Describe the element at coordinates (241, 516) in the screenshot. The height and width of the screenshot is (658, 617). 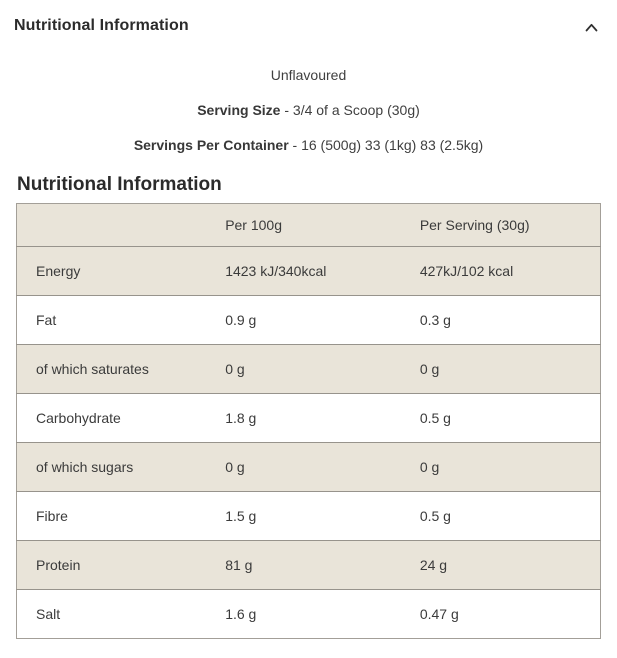
I see `row-per-100g: 1.5 g` at that location.